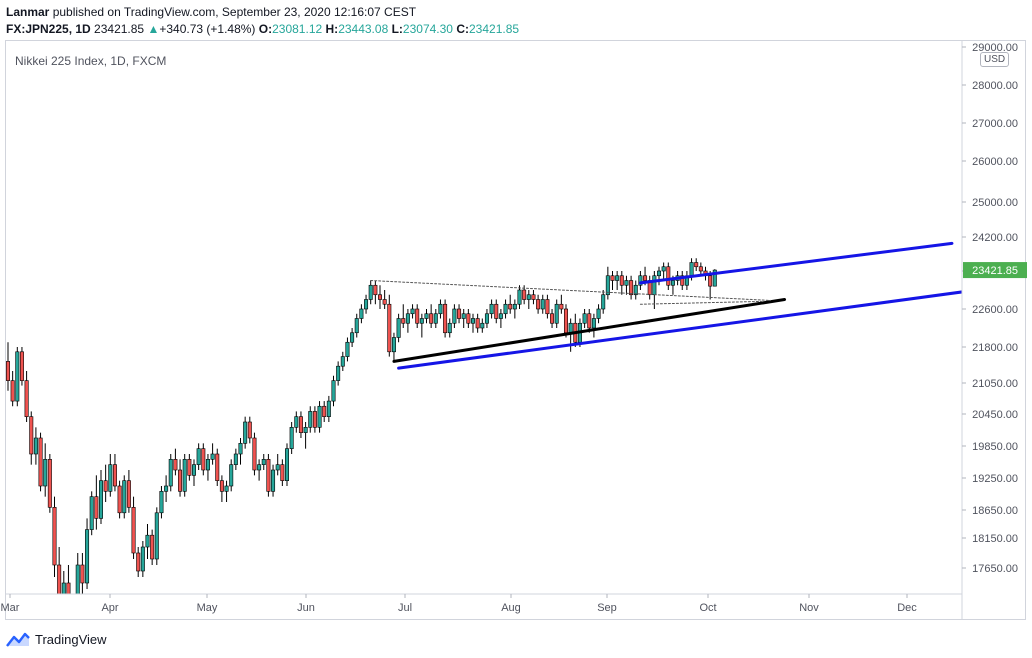 This screenshot has height=658, width=1032. I want to click on x-tick-label: Jul, so click(405, 608).